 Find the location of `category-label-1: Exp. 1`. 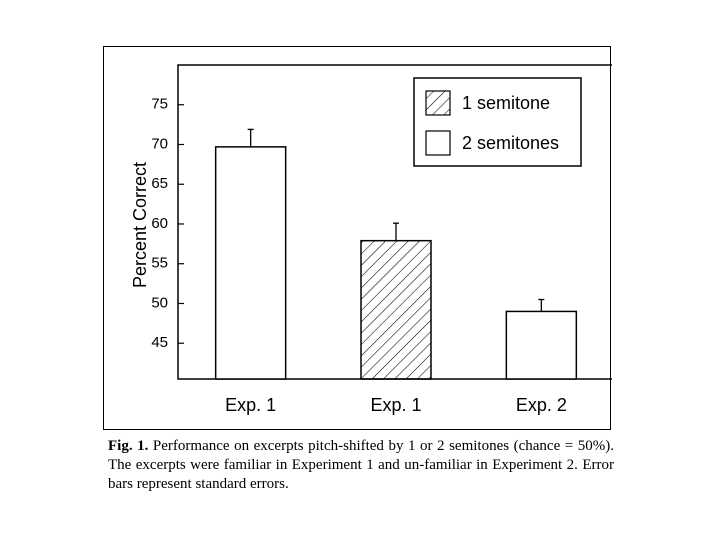

category-label-1: Exp. 1 is located at coordinates (250, 405).